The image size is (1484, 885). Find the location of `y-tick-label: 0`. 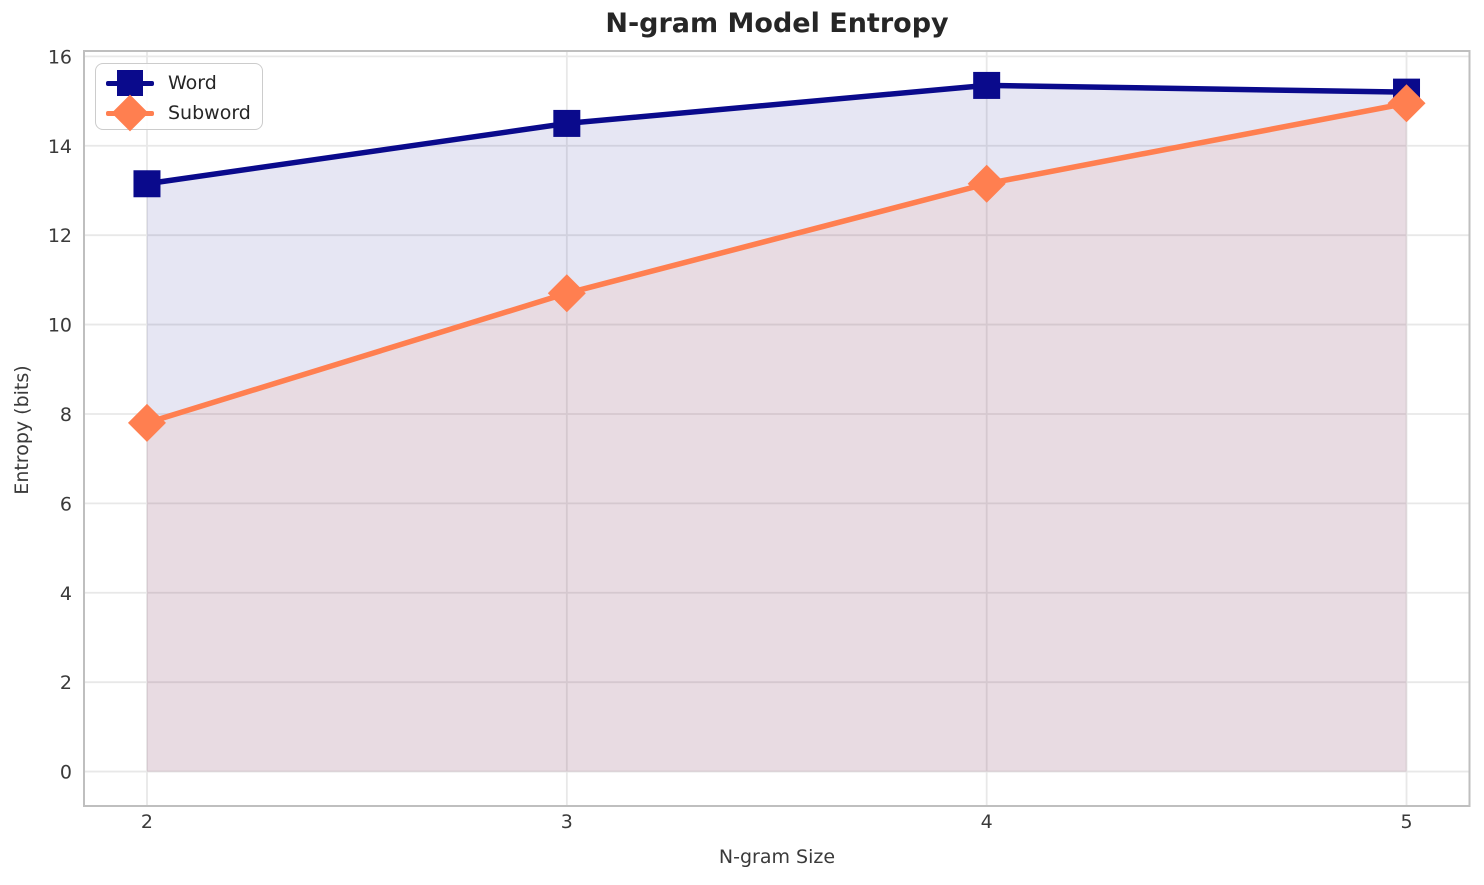

y-tick-label: 0 is located at coordinates (66, 773).